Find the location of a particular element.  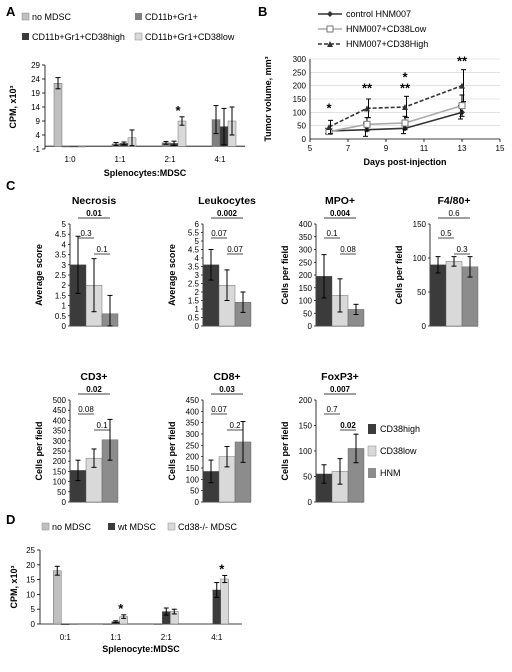

panel-c-mpo-ytick-label-1: 50 is located at coordinates (307, 313).